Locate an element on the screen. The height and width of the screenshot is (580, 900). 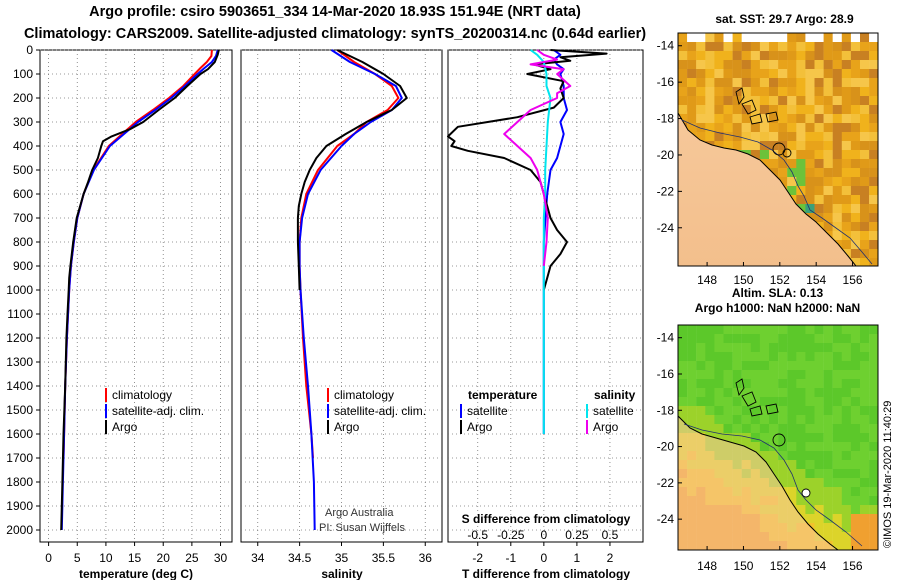
x-tick-label: -1 is located at coordinates (510, 558).